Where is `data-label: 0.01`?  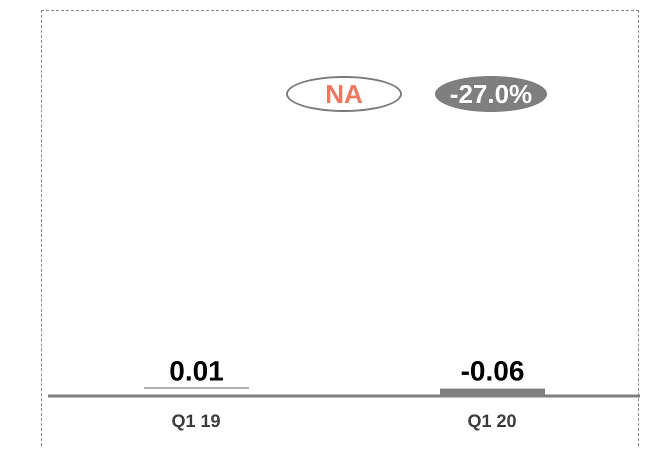
data-label: 0.01 is located at coordinates (196, 371).